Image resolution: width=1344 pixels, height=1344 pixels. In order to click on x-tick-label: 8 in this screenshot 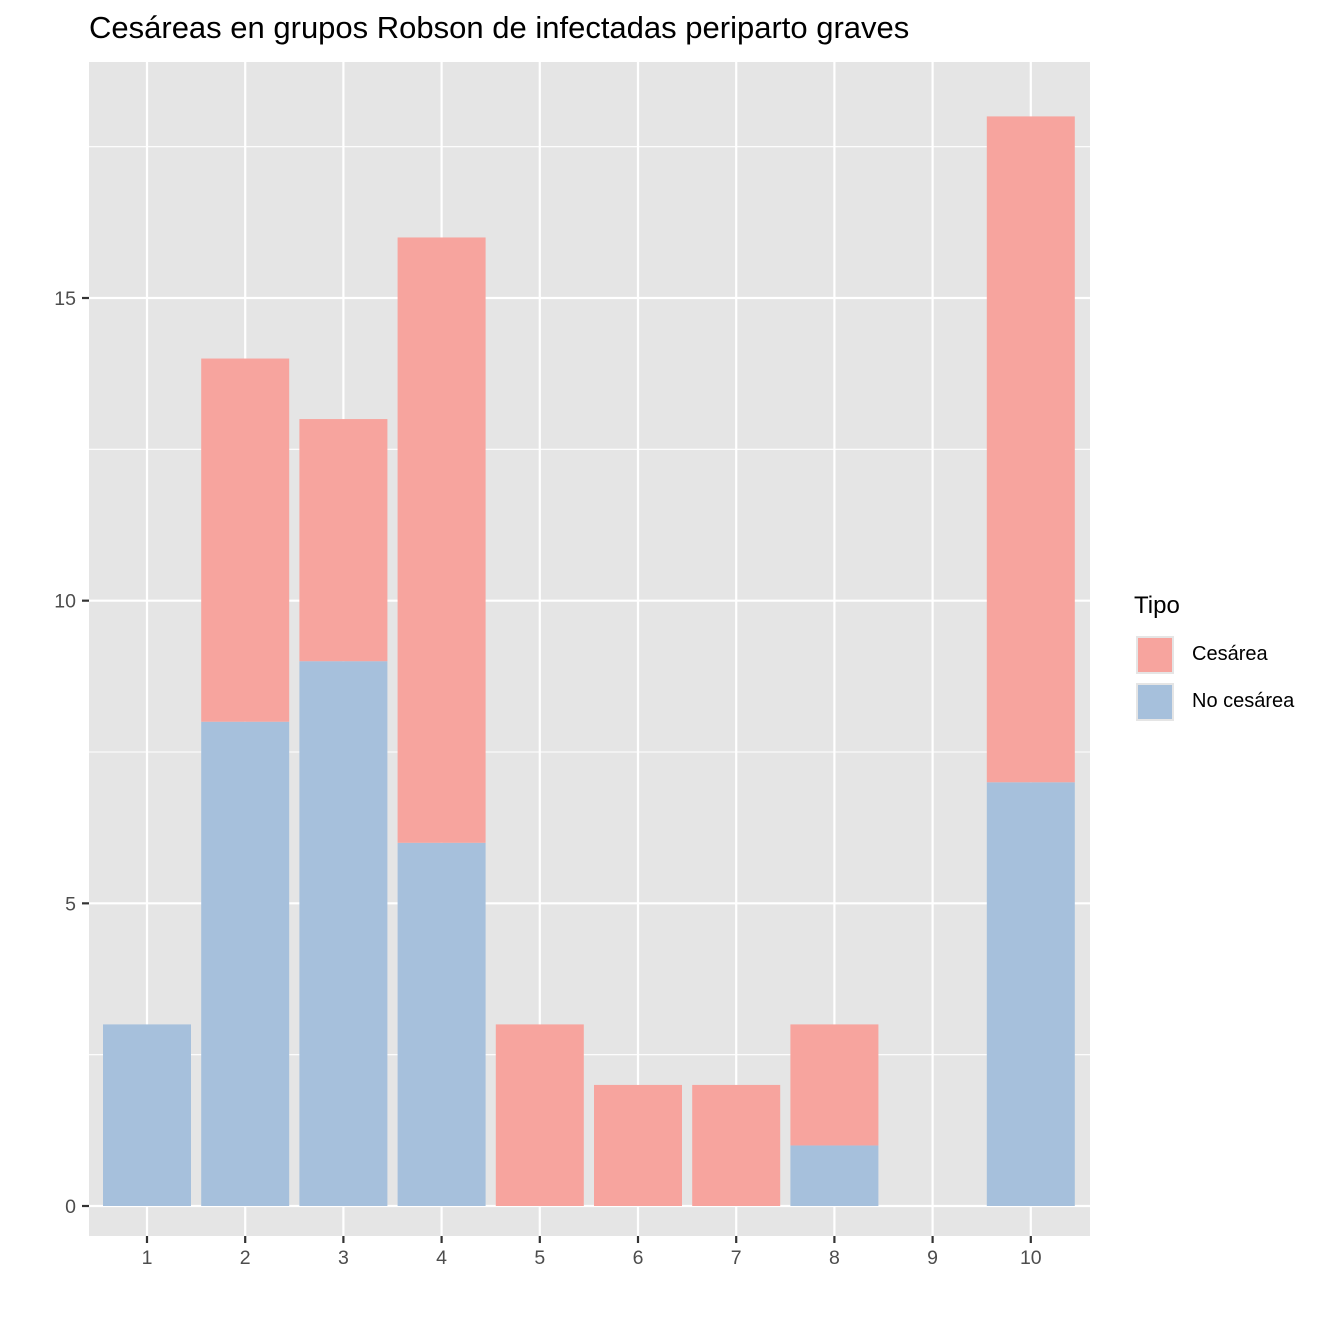, I will do `click(834, 1258)`.